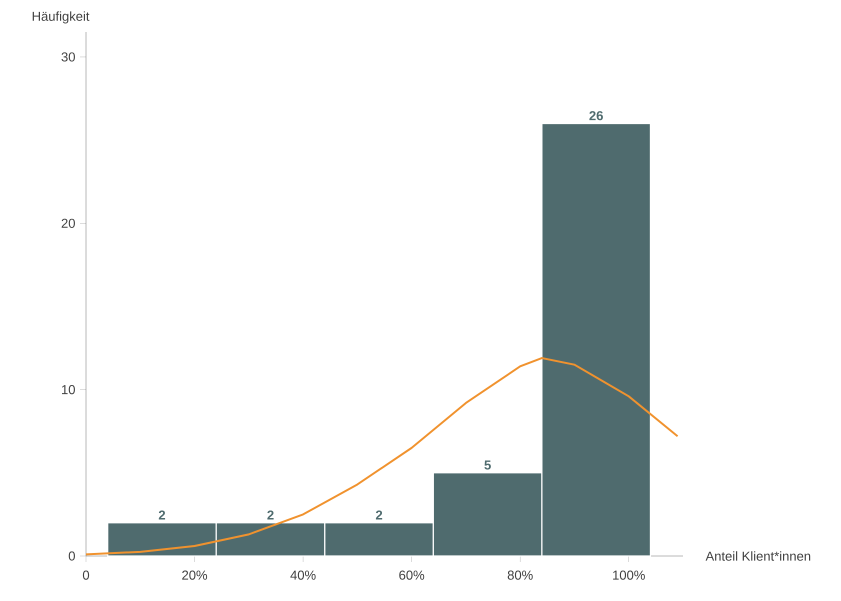 This screenshot has height=601, width=841. Describe the element at coordinates (68, 223) in the screenshot. I see `y-tick-label: 20` at that location.